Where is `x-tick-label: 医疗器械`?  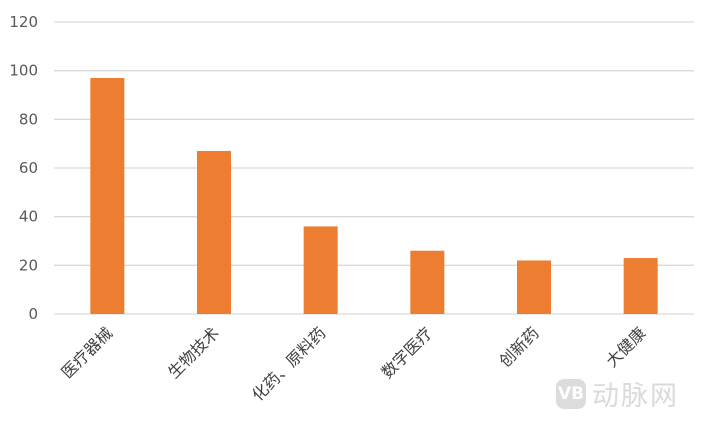 x-tick-label: 医疗器械 is located at coordinates (86, 352).